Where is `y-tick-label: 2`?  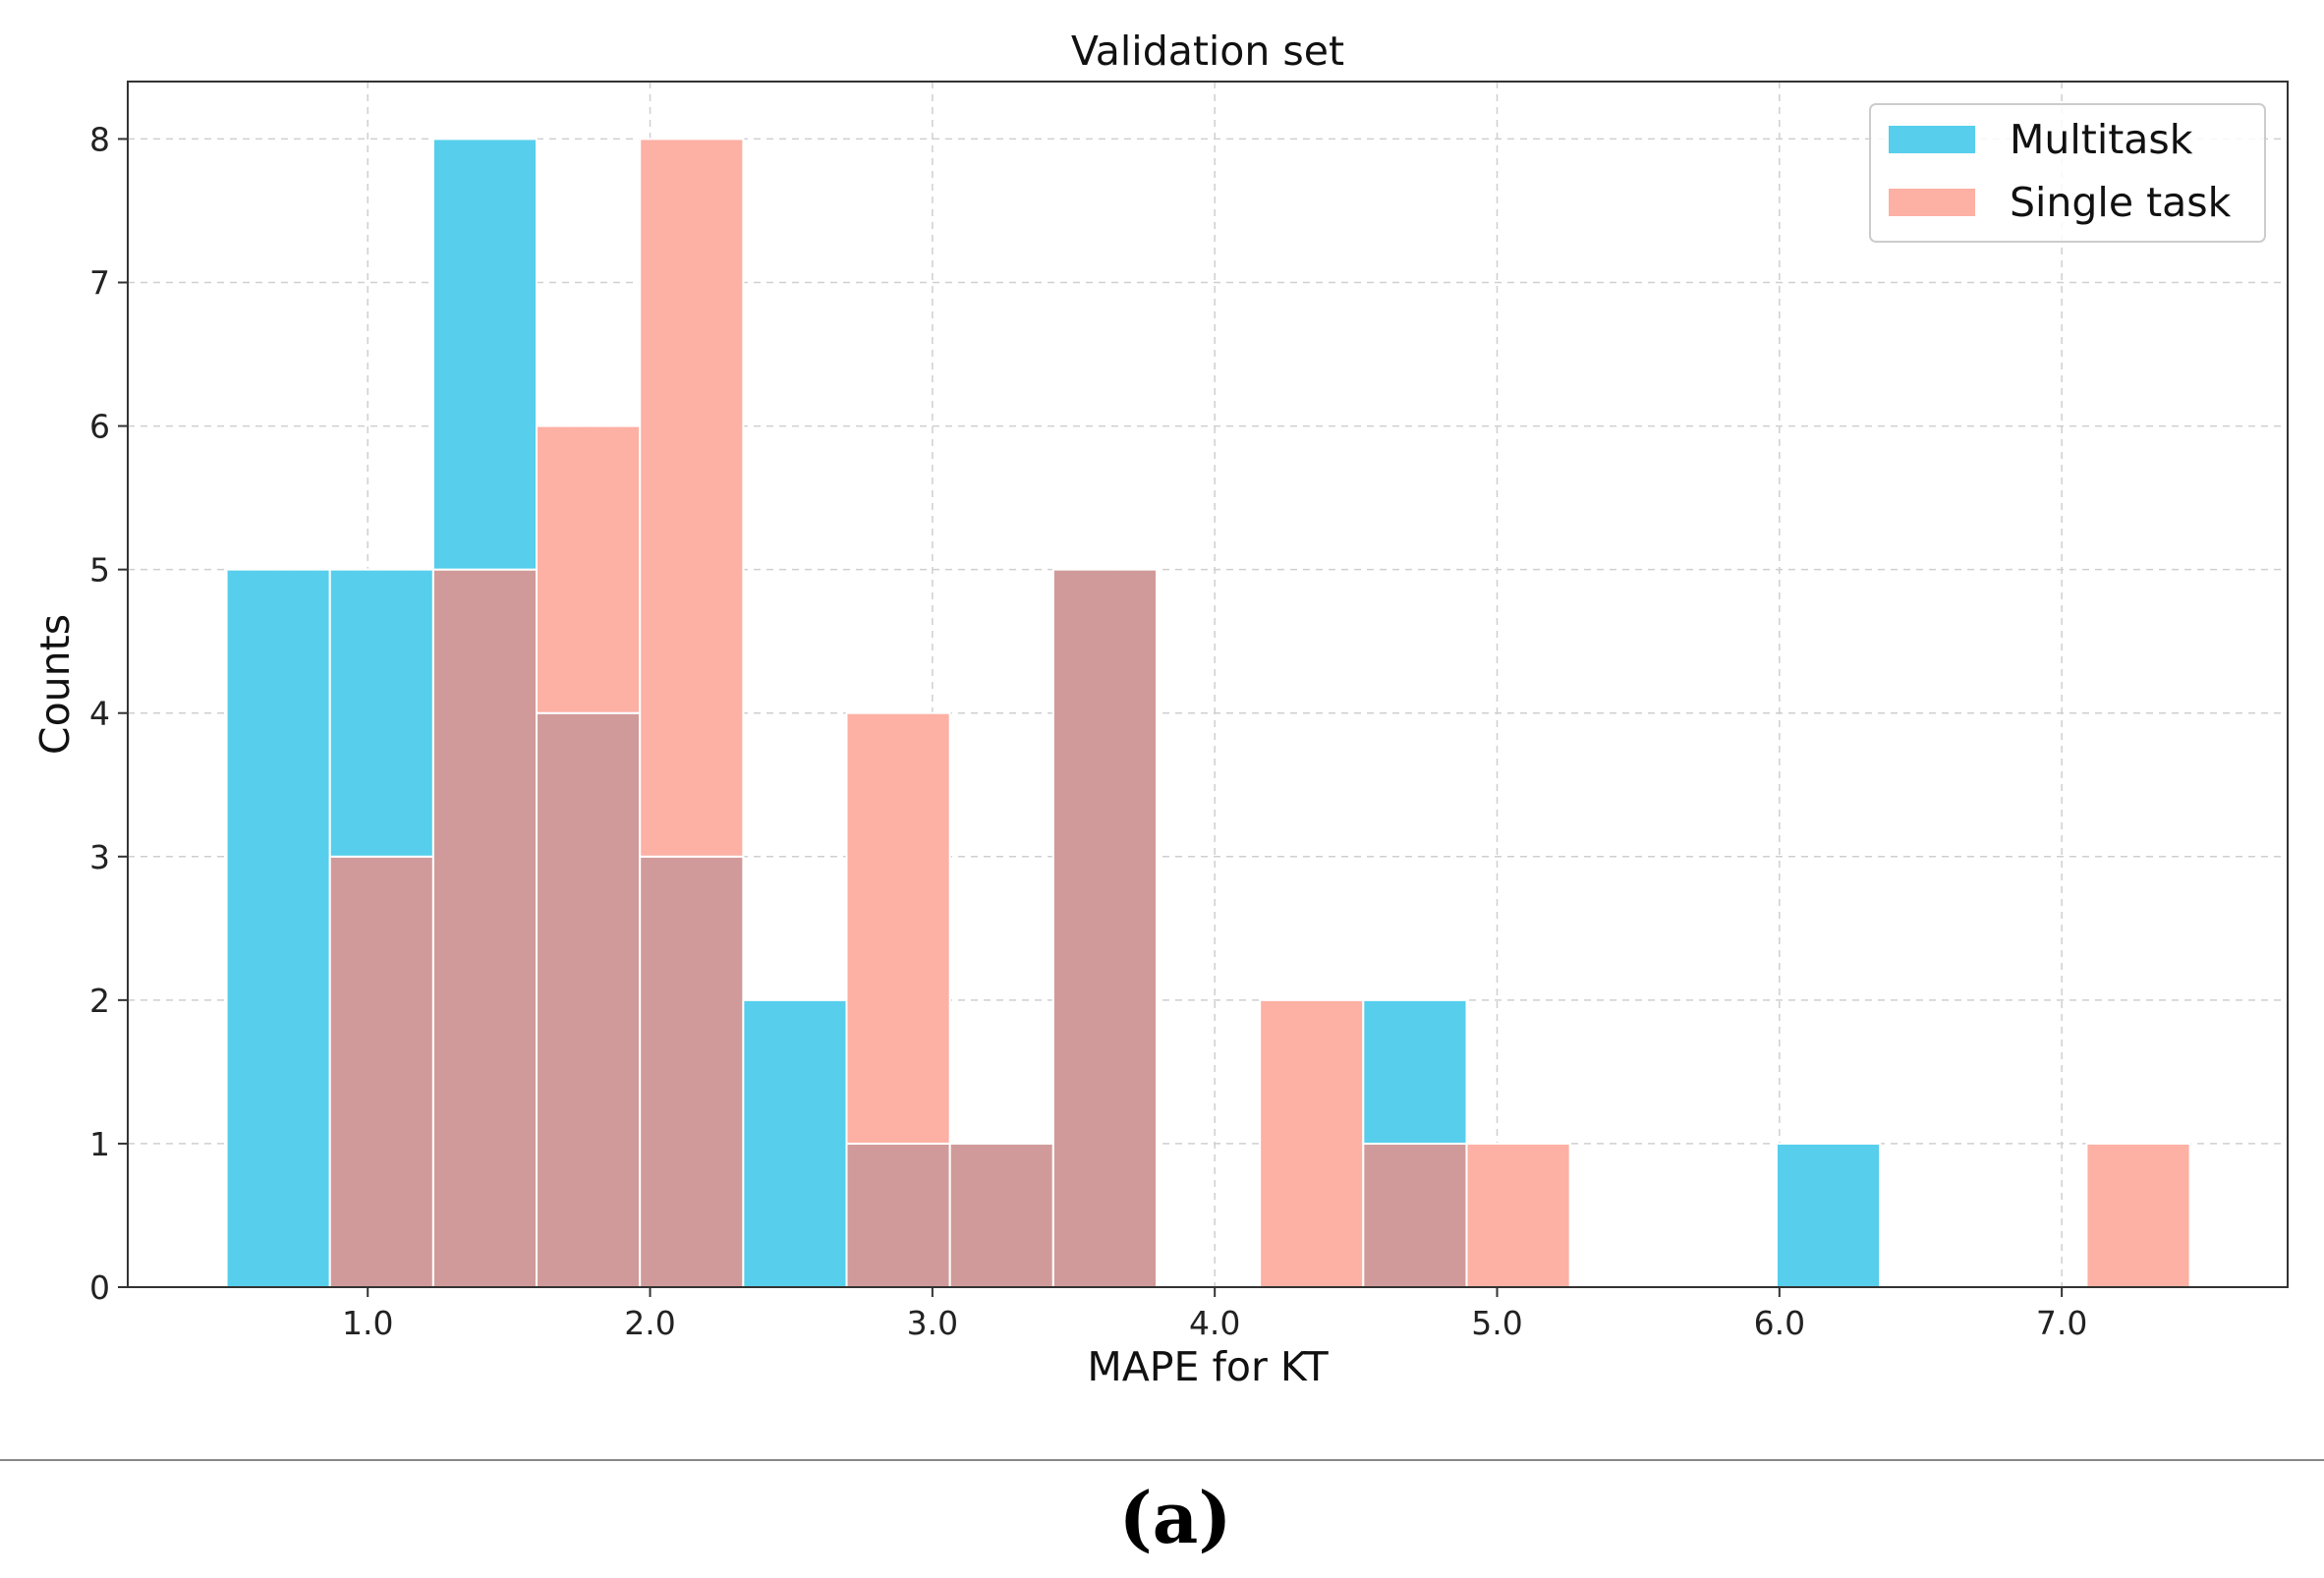
y-tick-label: 2 is located at coordinates (99, 1001).